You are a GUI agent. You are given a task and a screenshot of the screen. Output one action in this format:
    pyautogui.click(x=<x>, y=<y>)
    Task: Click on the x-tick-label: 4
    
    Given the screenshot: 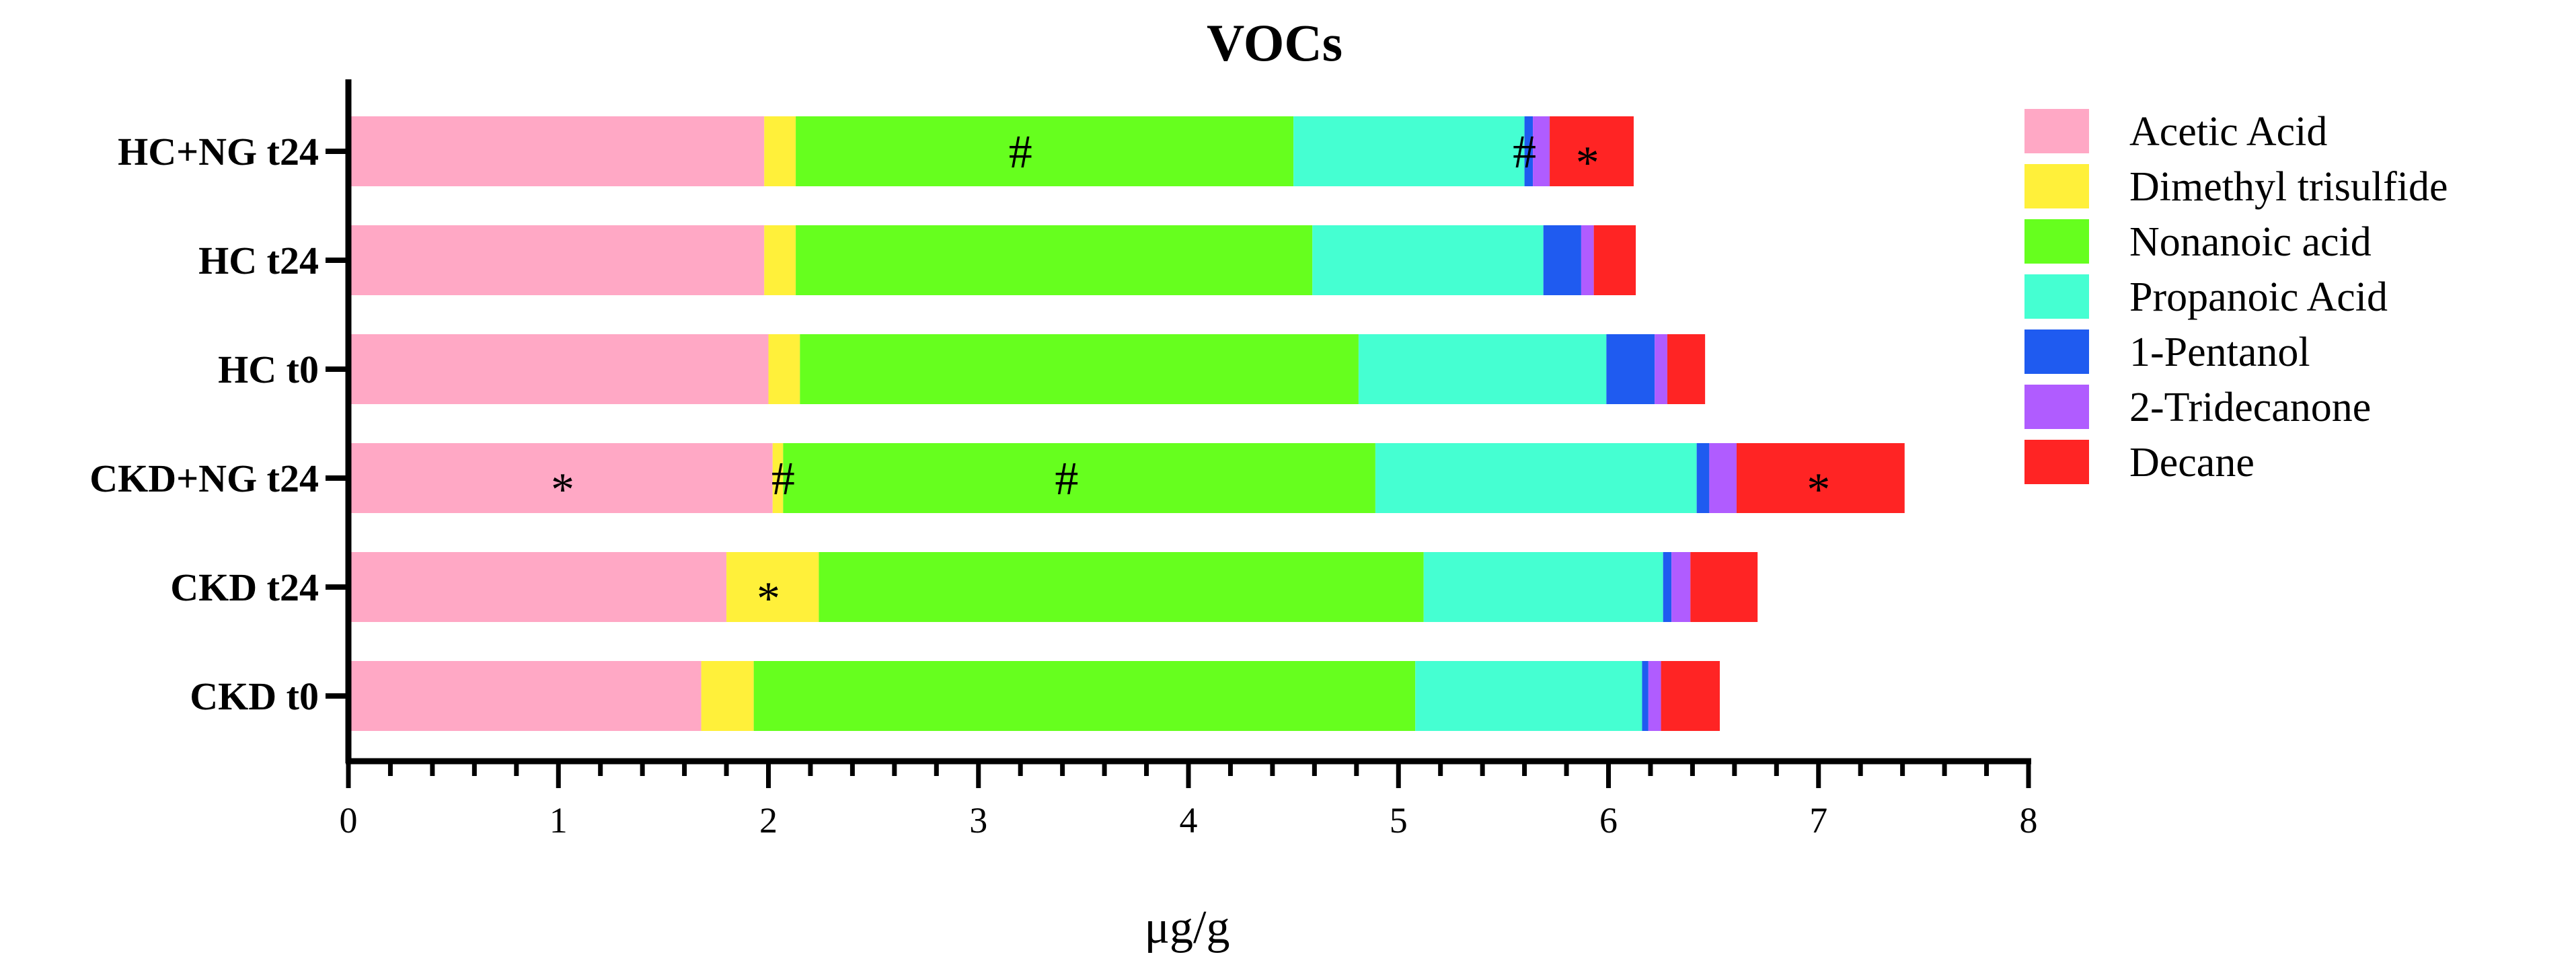 What is the action you would take?
    pyautogui.click(x=1189, y=821)
    